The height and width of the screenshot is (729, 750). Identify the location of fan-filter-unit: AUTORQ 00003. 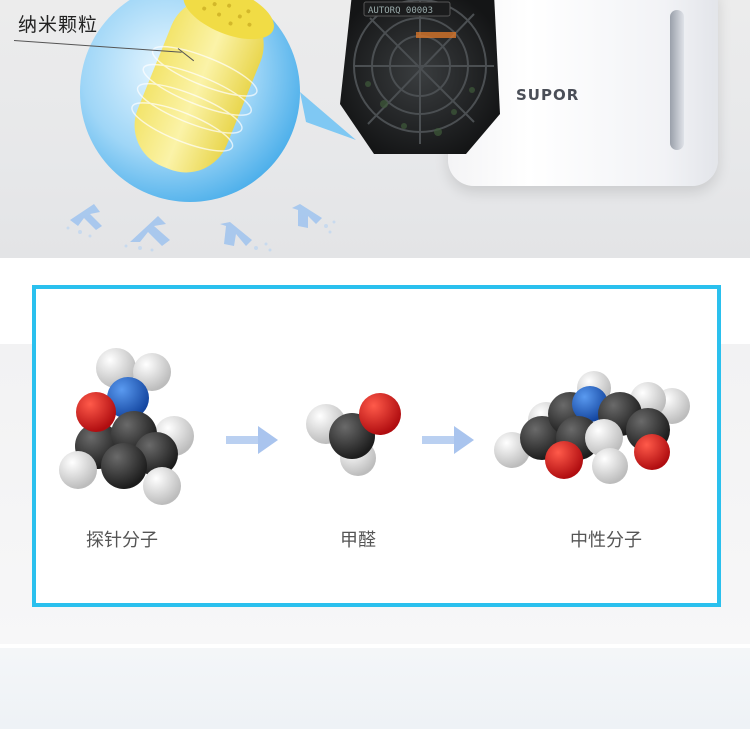
(420, 77).